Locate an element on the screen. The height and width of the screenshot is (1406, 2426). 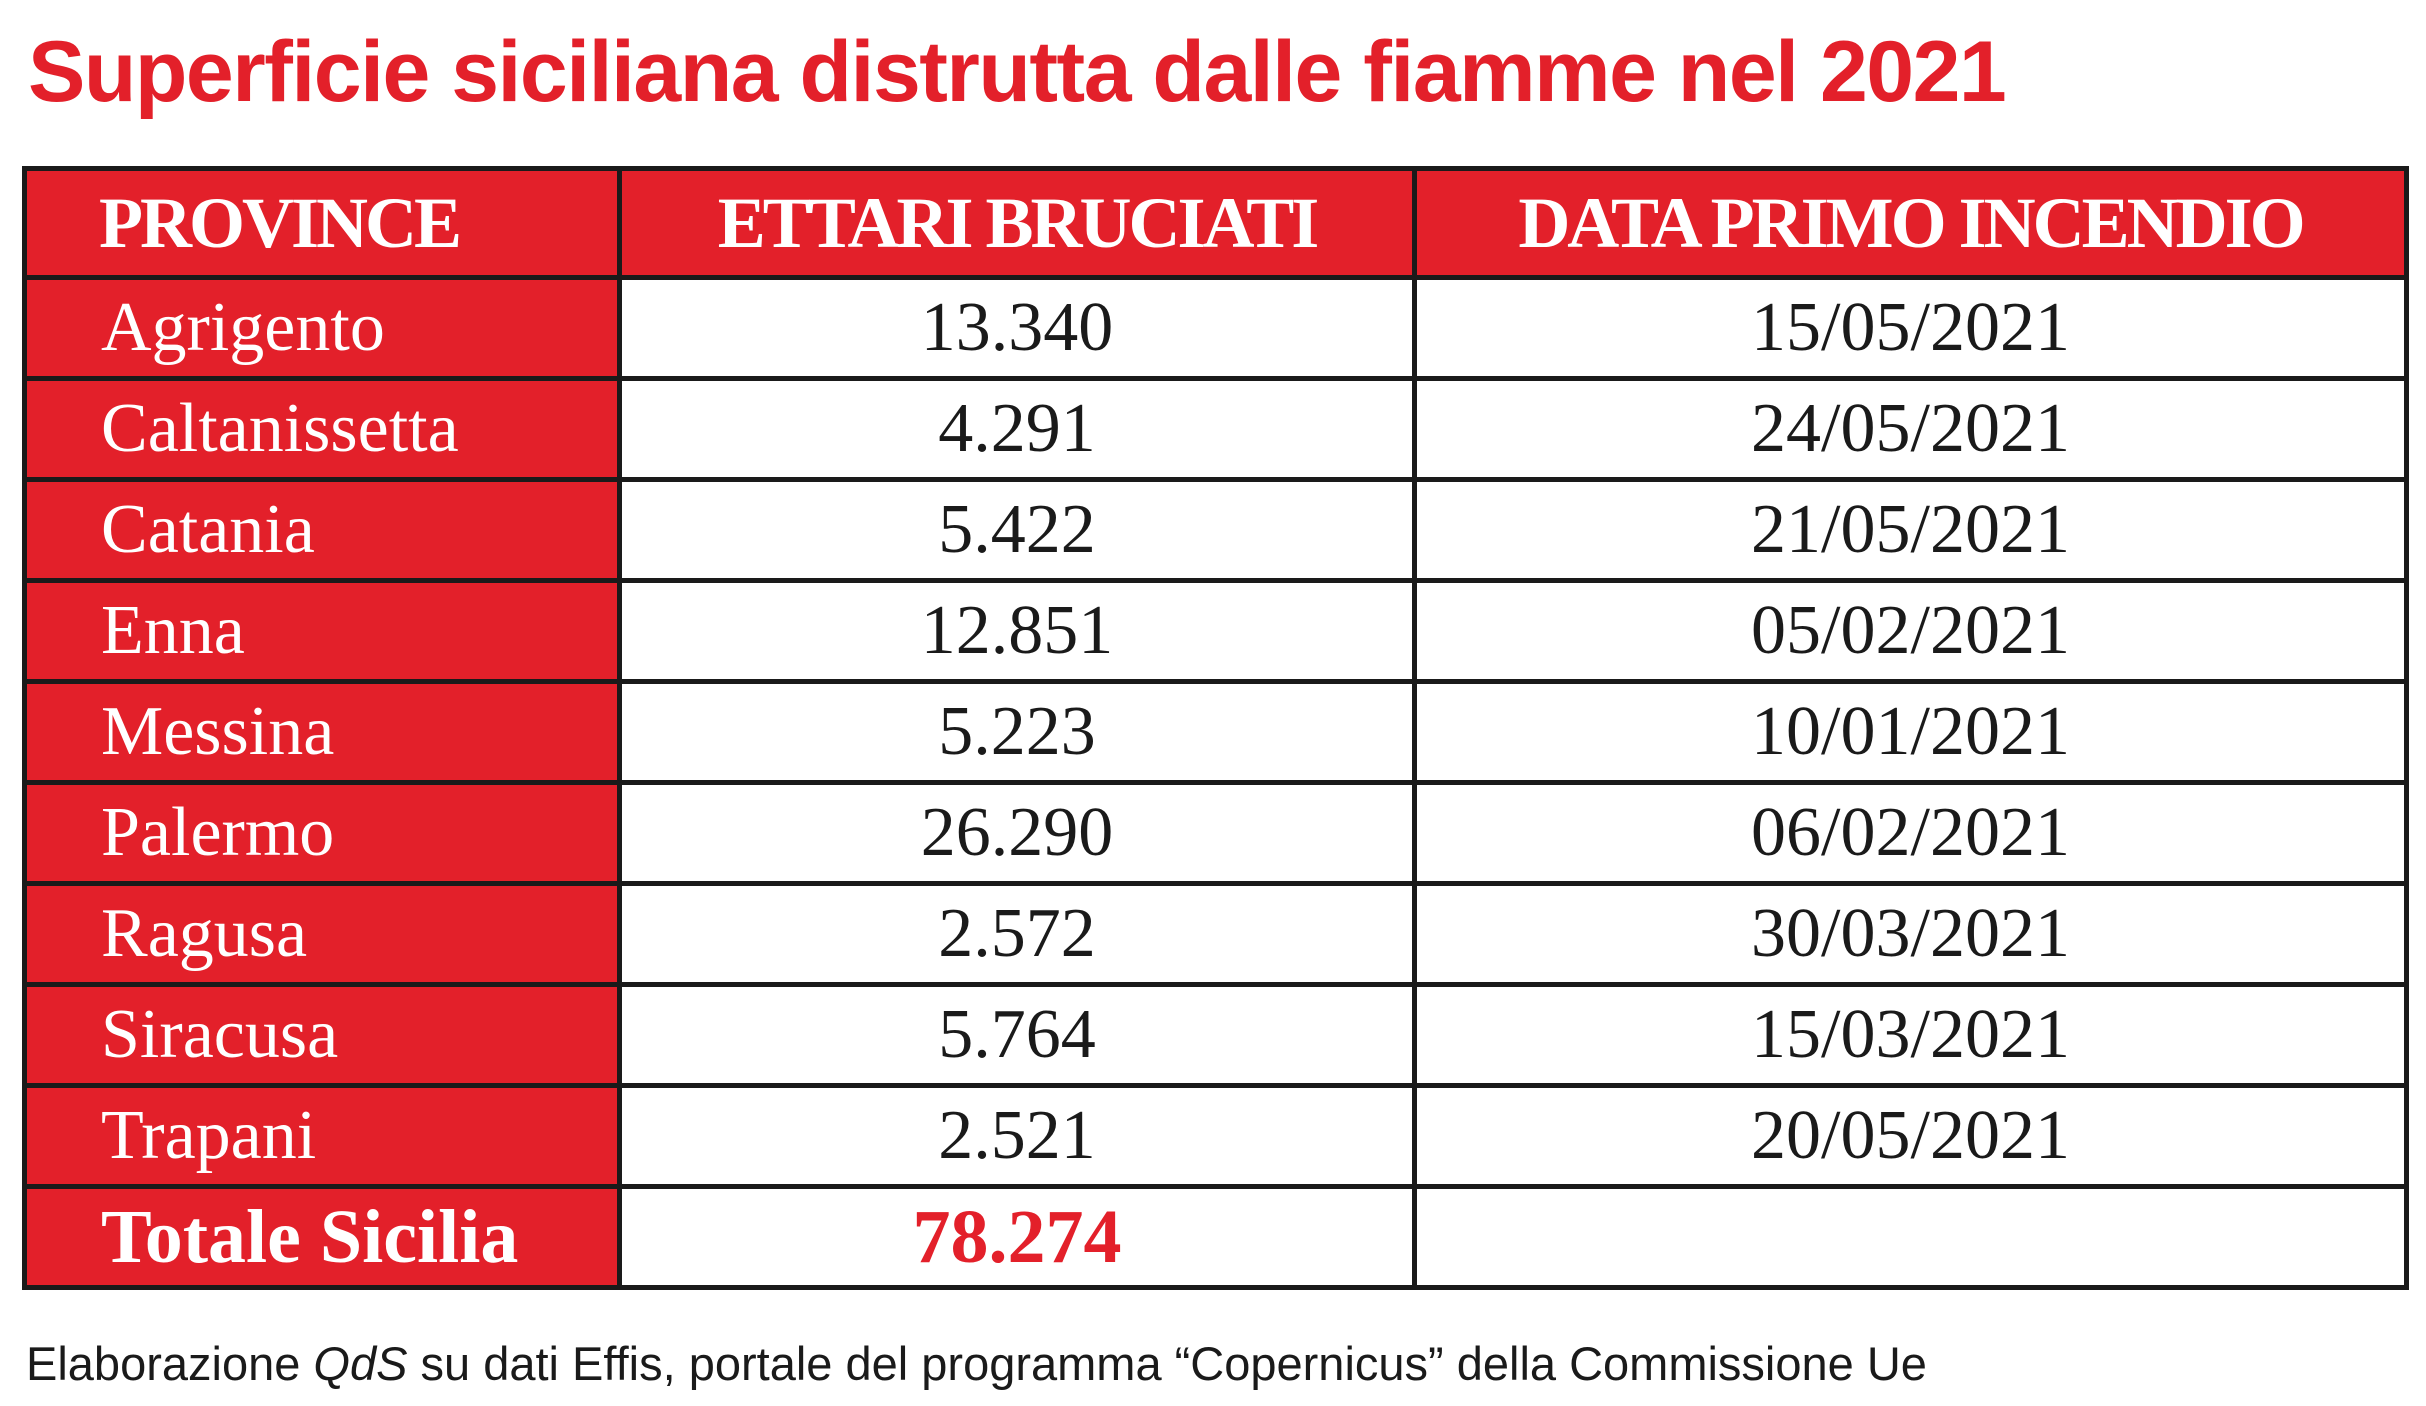
table-row: Ragusa 2.572 30/03/2021 is located at coordinates (1215, 934).